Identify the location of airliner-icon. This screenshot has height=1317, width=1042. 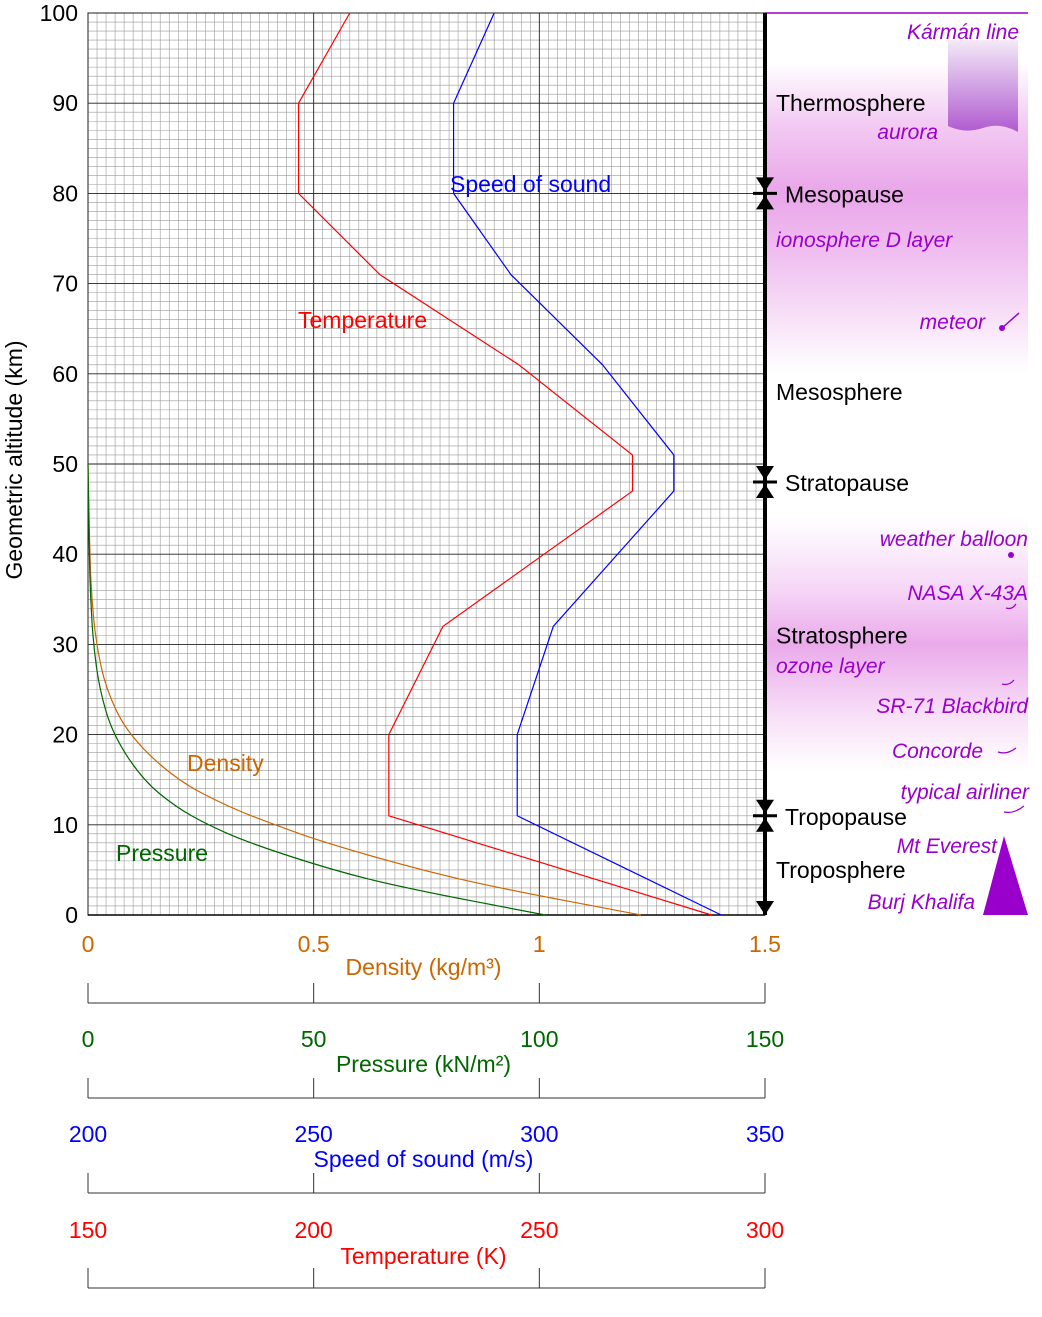
(1014, 809).